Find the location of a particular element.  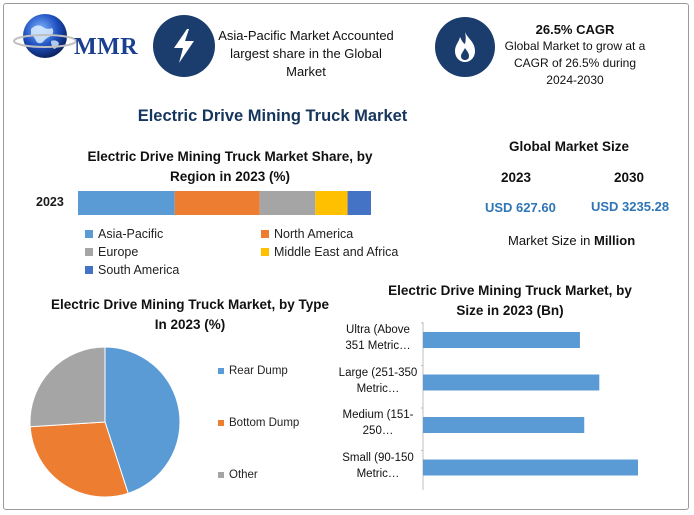

legend-label: North America is located at coordinates (314, 234).